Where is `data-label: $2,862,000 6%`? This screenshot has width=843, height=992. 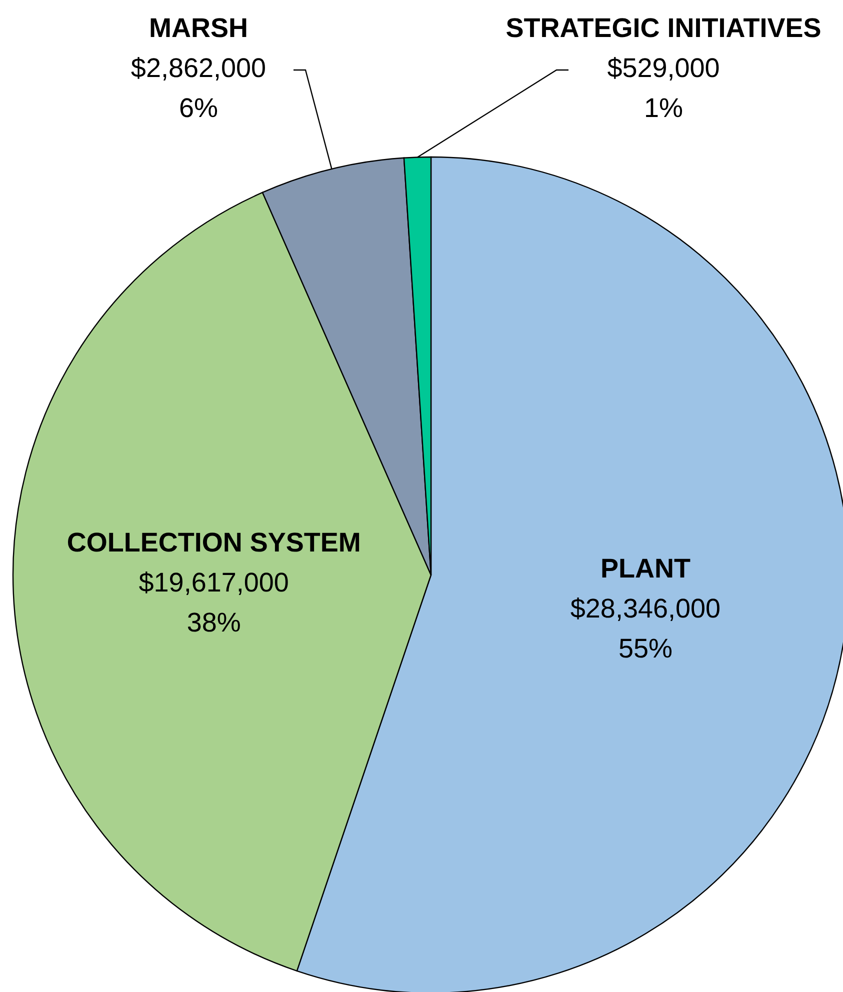
data-label: $2,862,000 6% is located at coordinates (198, 88).